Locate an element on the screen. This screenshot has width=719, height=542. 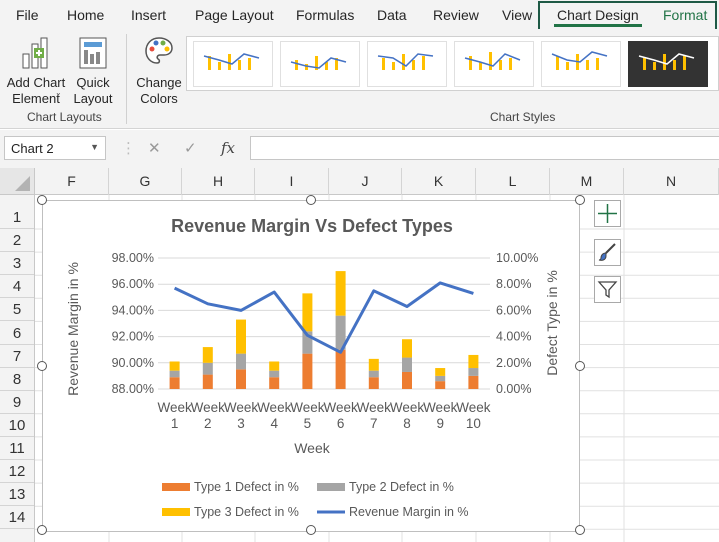
column-header-i: I is located at coordinates (292, 181).